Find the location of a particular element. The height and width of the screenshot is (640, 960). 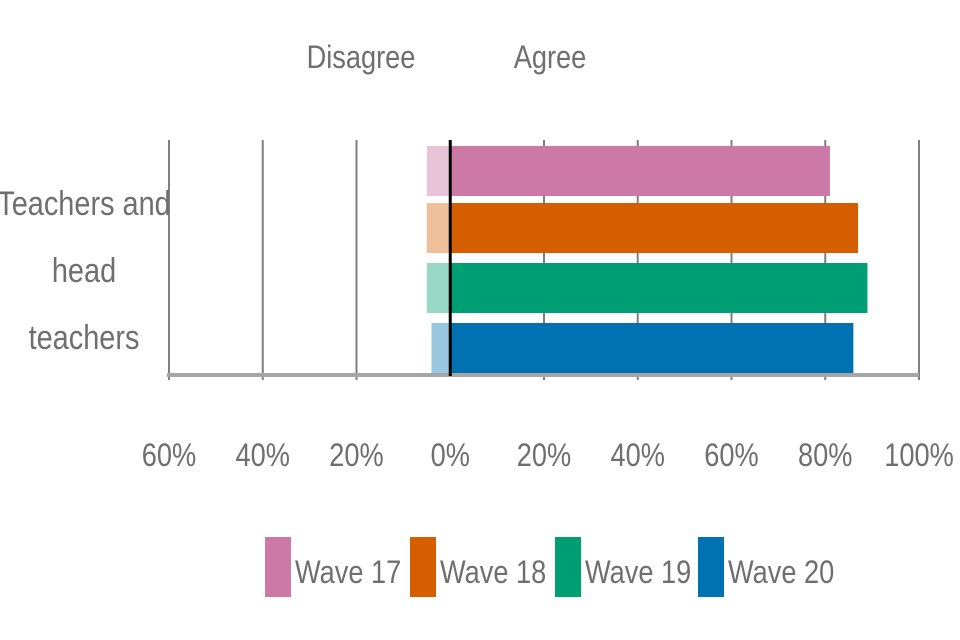

legend-label: Wave 17 is located at coordinates (348, 573).